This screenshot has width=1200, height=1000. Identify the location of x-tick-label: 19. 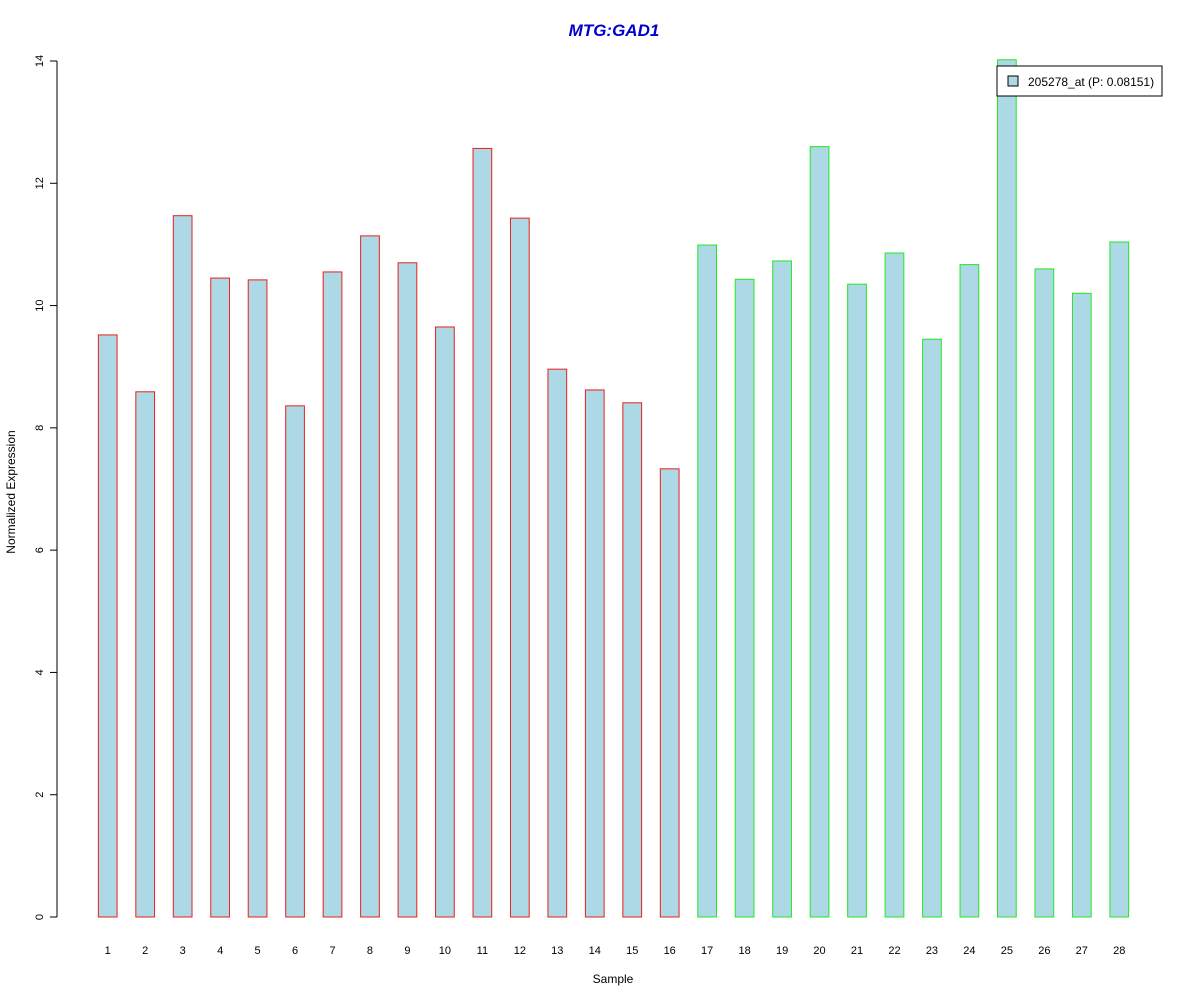
(782, 951).